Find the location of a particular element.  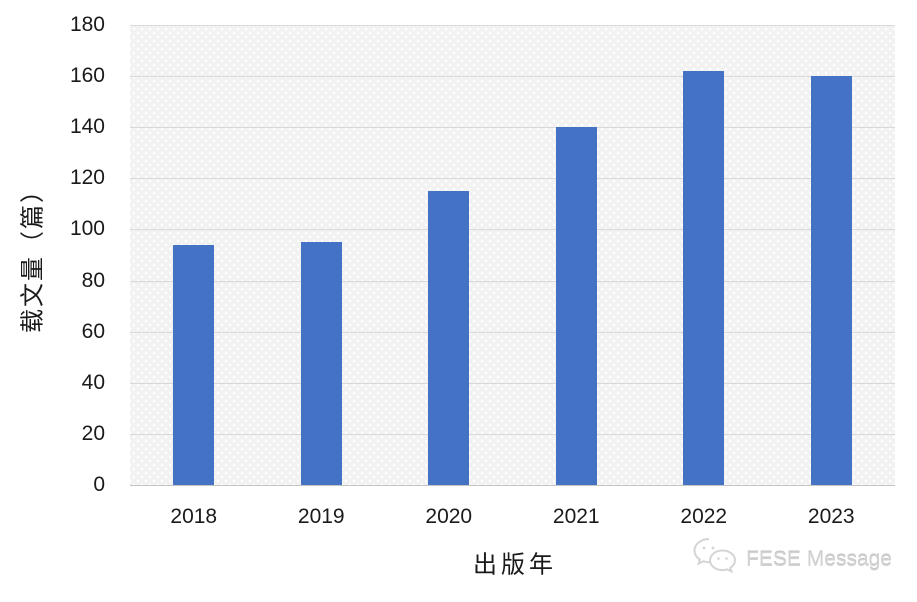

watermark: FESE Message is located at coordinates (791, 559).